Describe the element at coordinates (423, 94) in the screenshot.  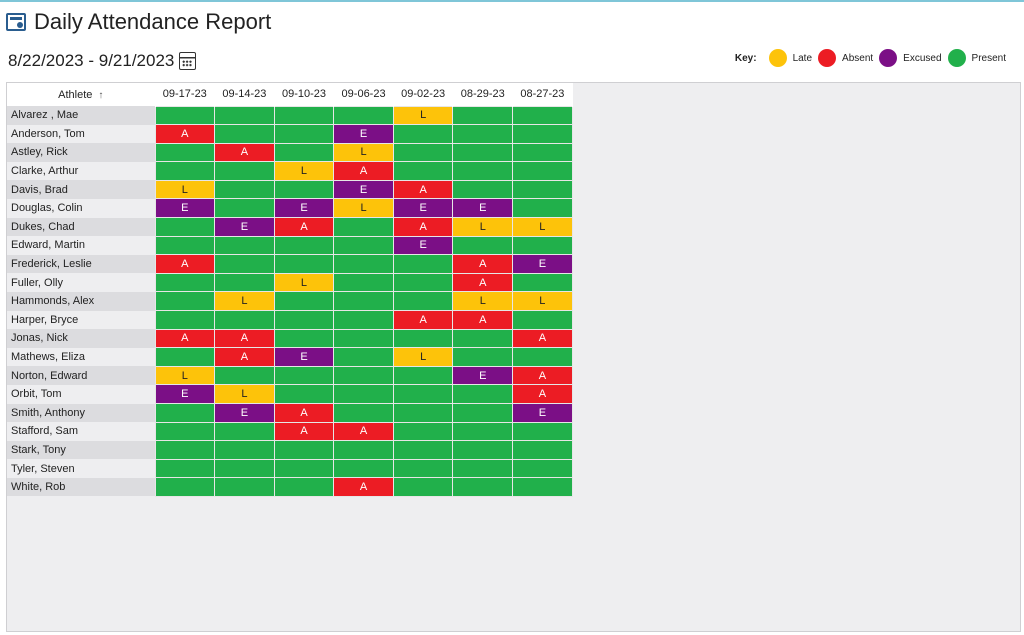
I see `date-column-header: 09-02-23` at that location.